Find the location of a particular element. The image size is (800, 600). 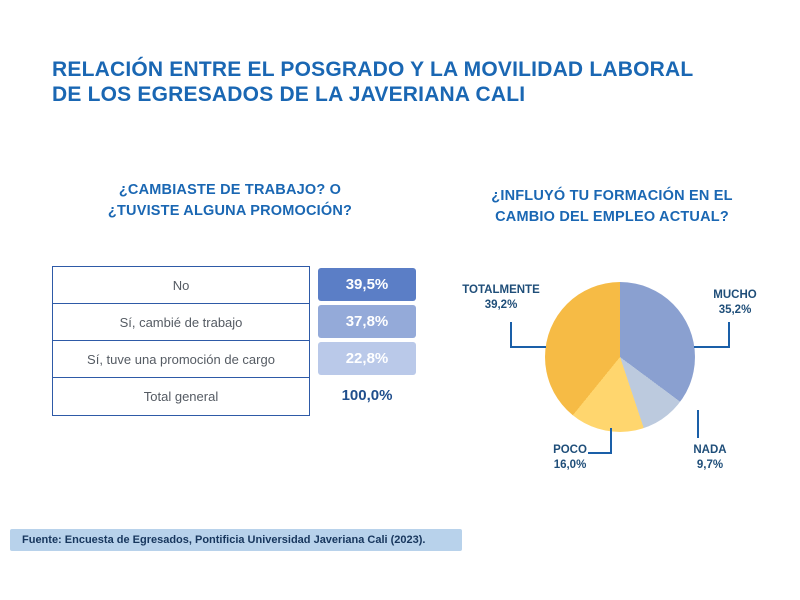

table-cell: Sí, cambié de trabajo is located at coordinates (181, 322).